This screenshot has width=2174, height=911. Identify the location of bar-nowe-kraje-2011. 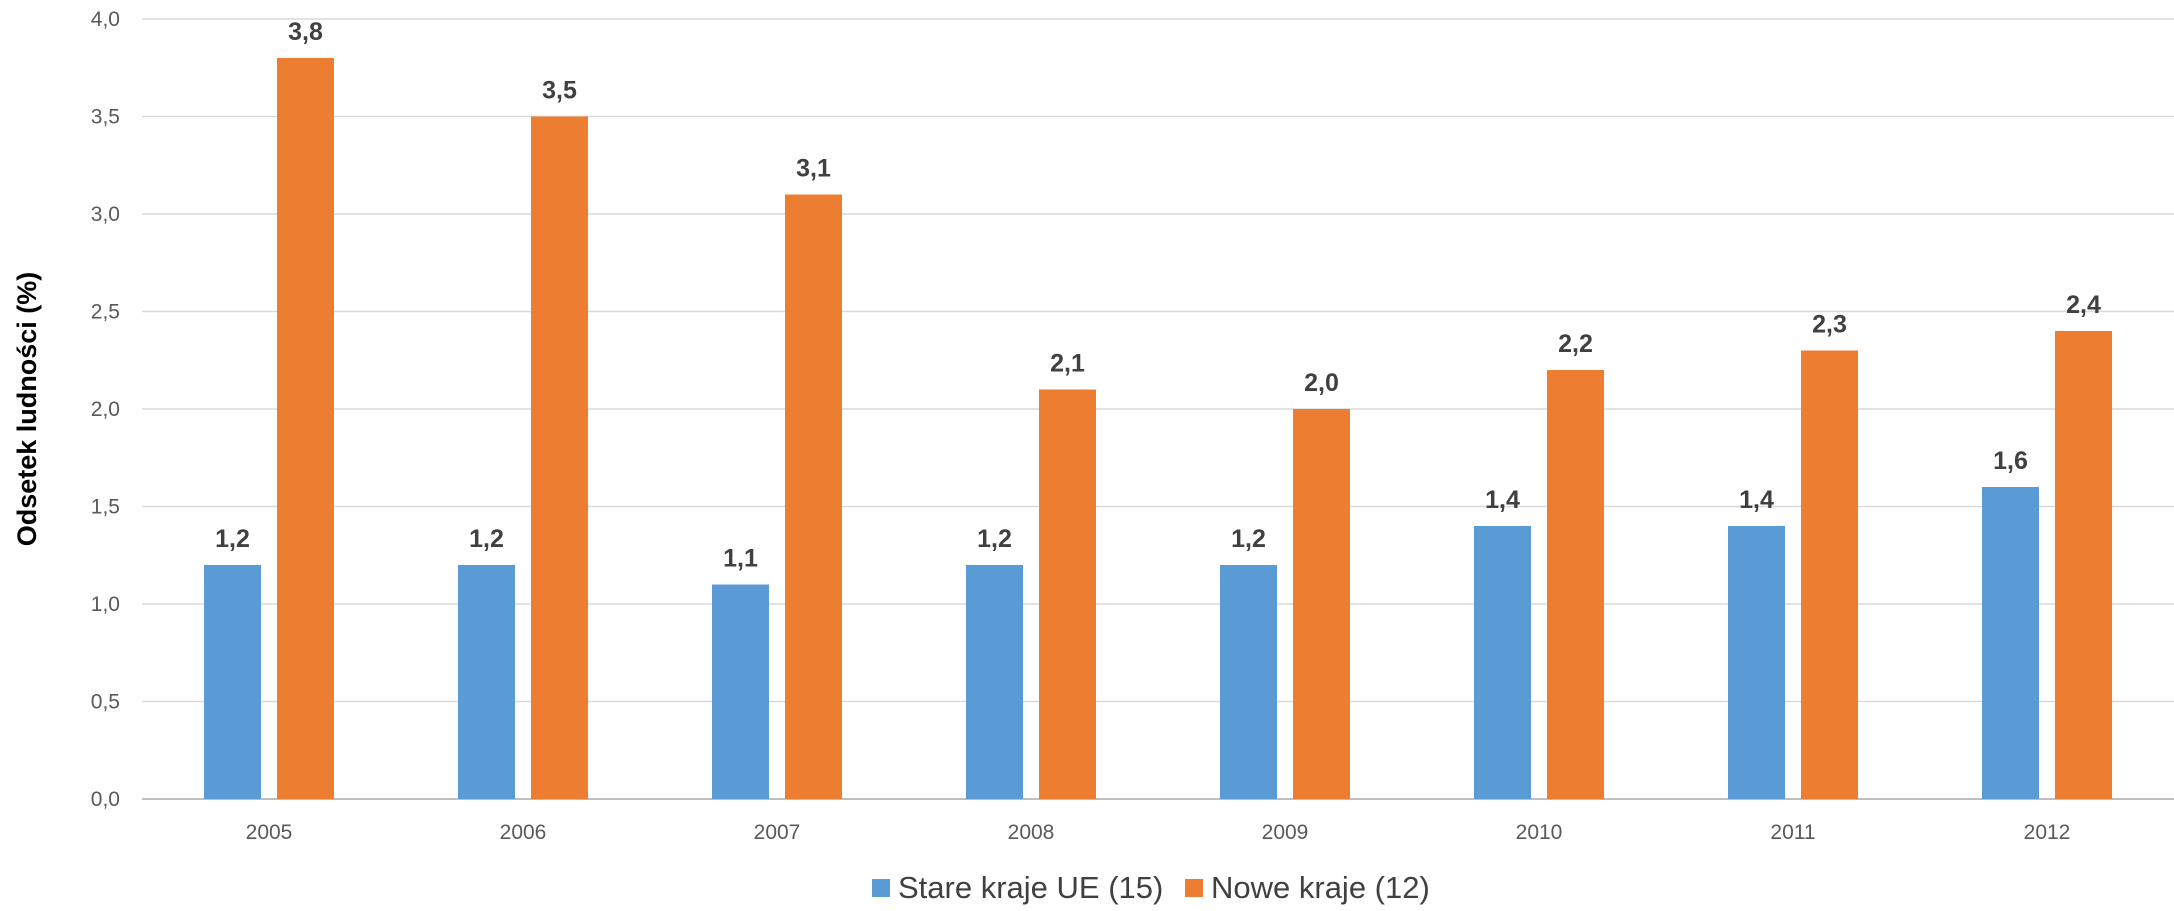
(1829, 574).